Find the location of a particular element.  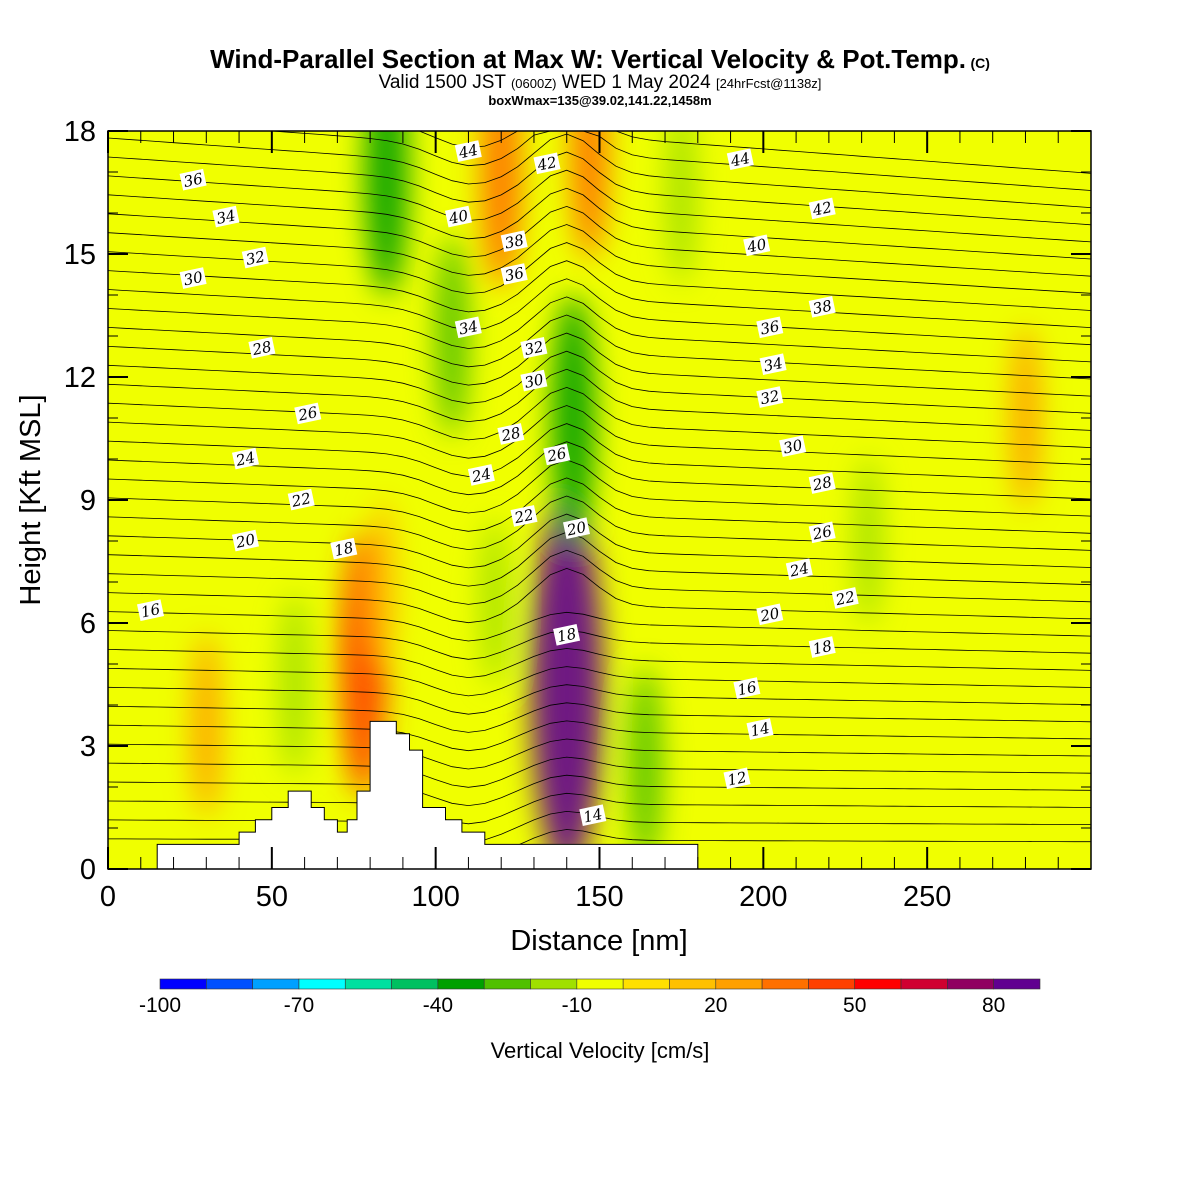

y-tick-label: 15 is located at coordinates (80, 255).